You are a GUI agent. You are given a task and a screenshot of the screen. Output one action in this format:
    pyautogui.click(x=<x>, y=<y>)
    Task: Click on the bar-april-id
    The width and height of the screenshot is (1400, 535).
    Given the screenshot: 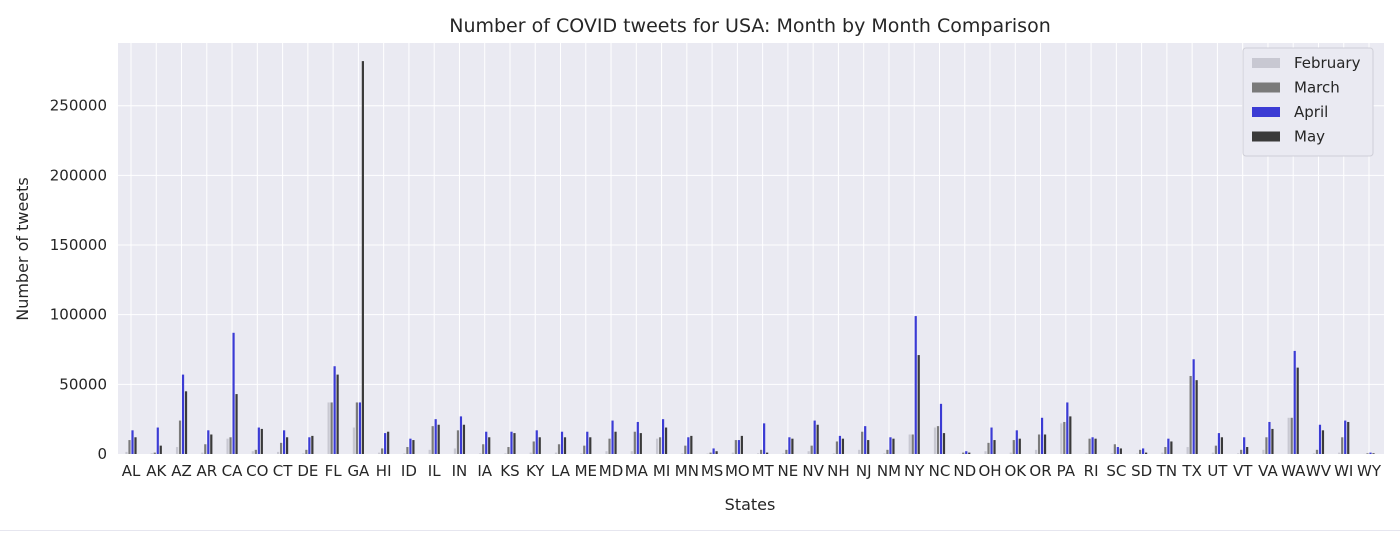 What is the action you would take?
    pyautogui.click(x=410, y=446)
    